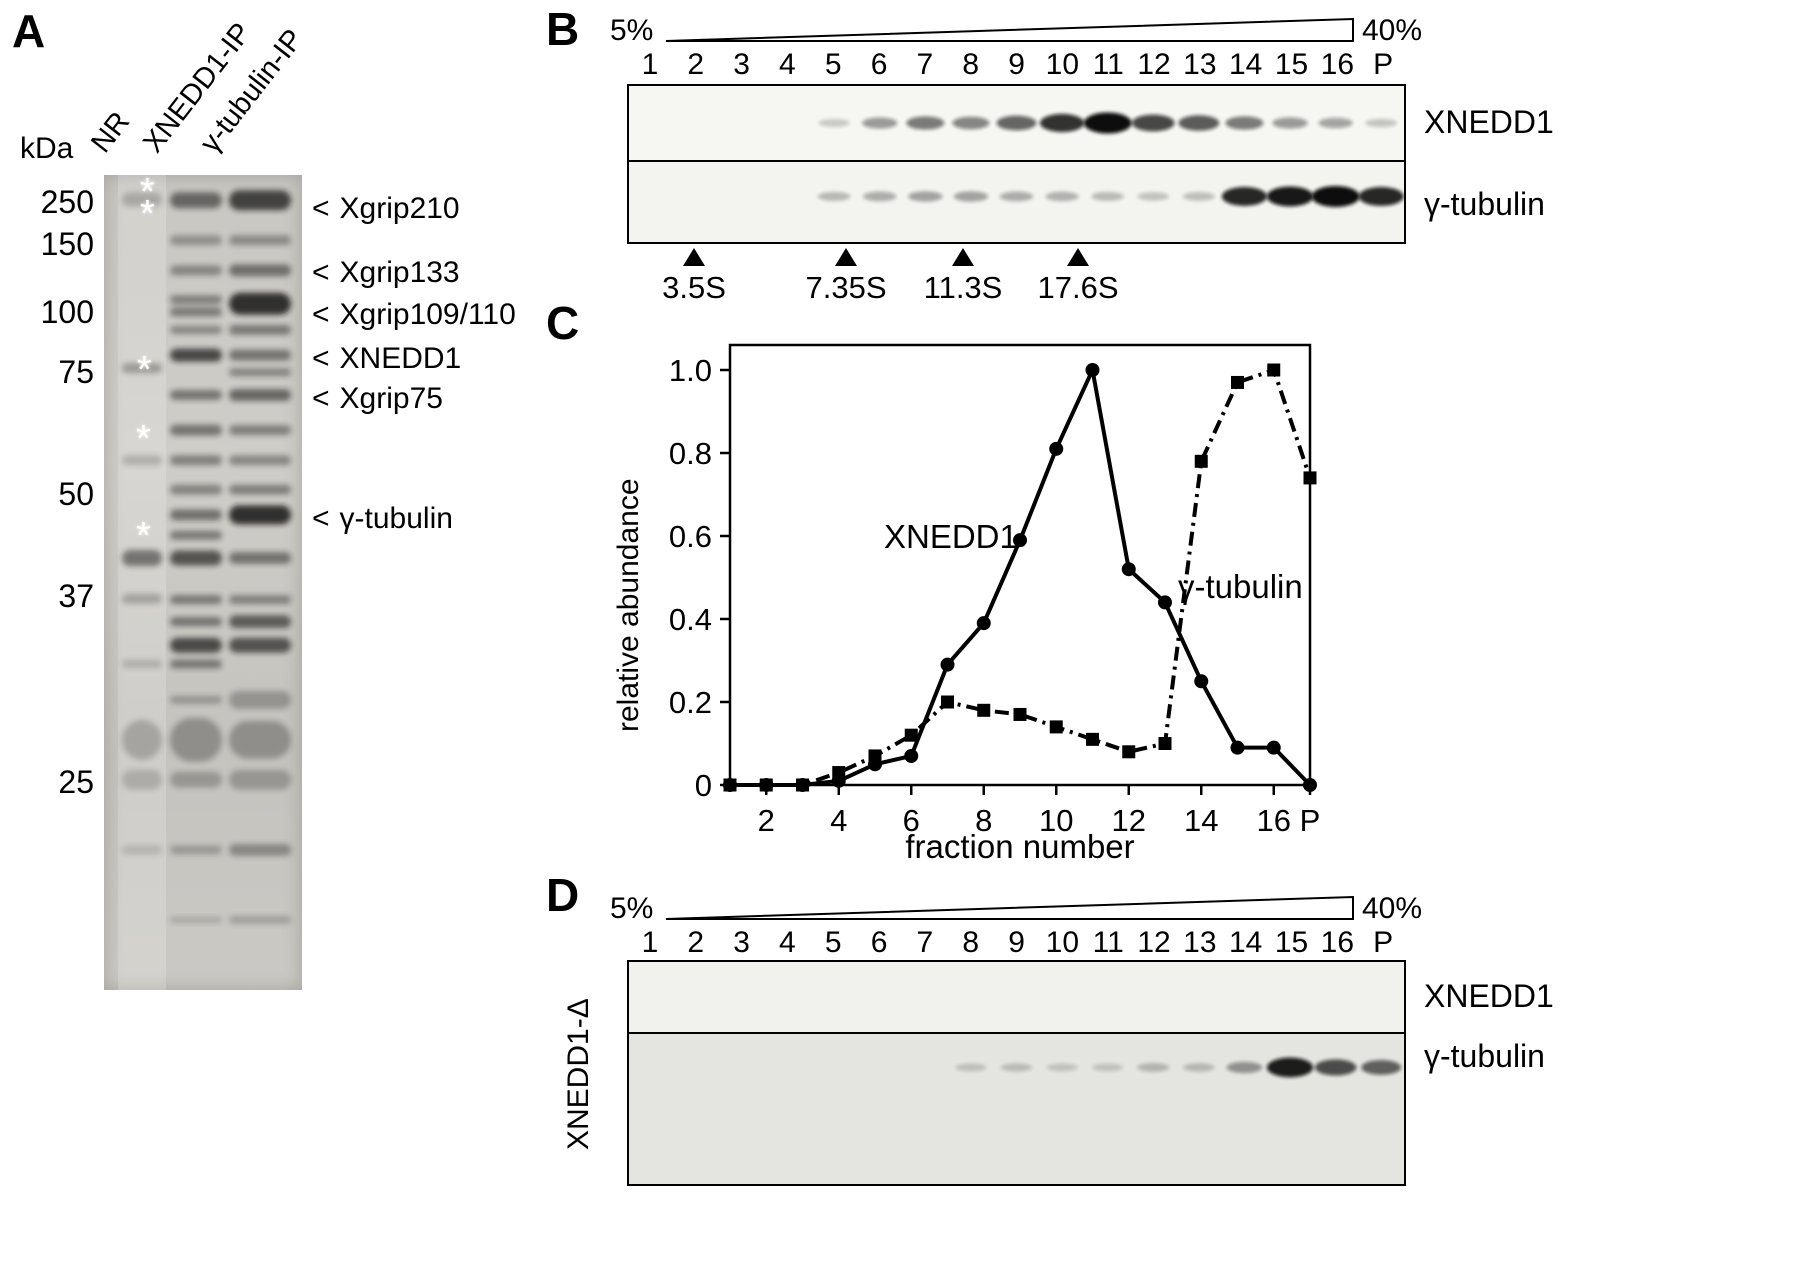 Image resolution: width=1800 pixels, height=1283 pixels. Describe the element at coordinates (1240, 586) in the screenshot. I see `series-label-gtubulin: γ-tubulin` at that location.